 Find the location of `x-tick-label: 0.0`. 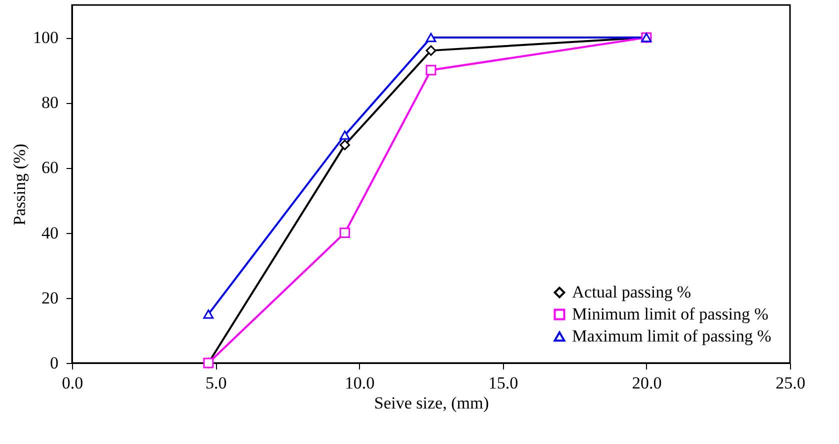

x-tick-label: 0.0 is located at coordinates (73, 383).